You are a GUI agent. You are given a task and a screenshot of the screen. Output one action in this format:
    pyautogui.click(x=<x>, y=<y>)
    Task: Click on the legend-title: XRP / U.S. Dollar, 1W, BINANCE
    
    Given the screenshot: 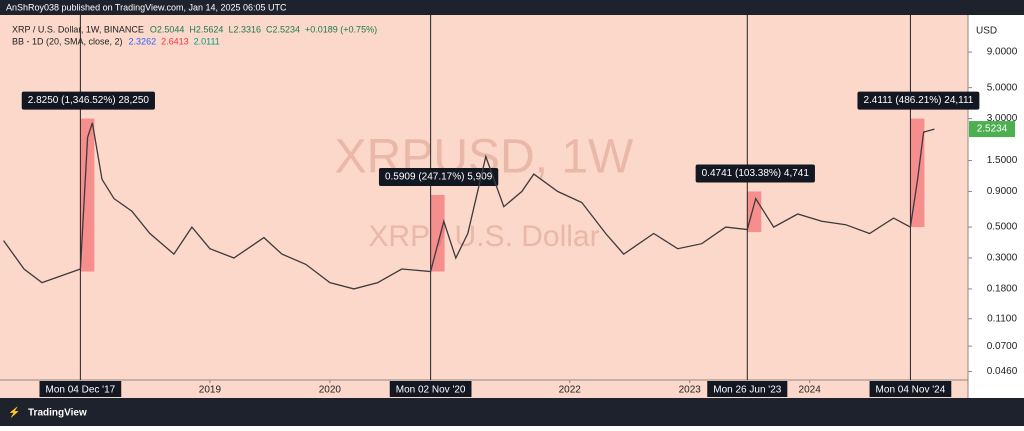 What is the action you would take?
    pyautogui.click(x=78, y=29)
    